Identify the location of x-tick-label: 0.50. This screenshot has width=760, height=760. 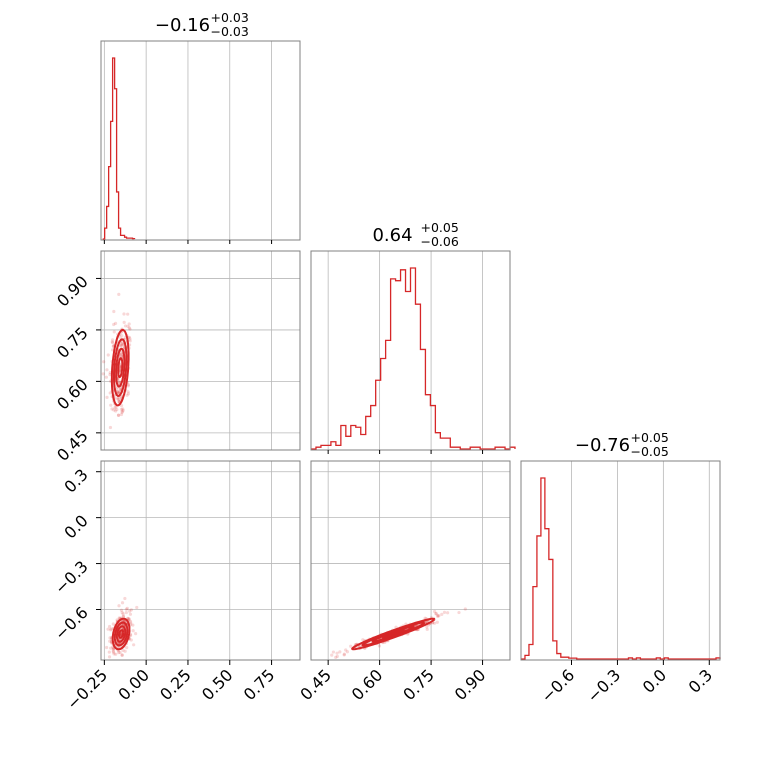
(217, 684).